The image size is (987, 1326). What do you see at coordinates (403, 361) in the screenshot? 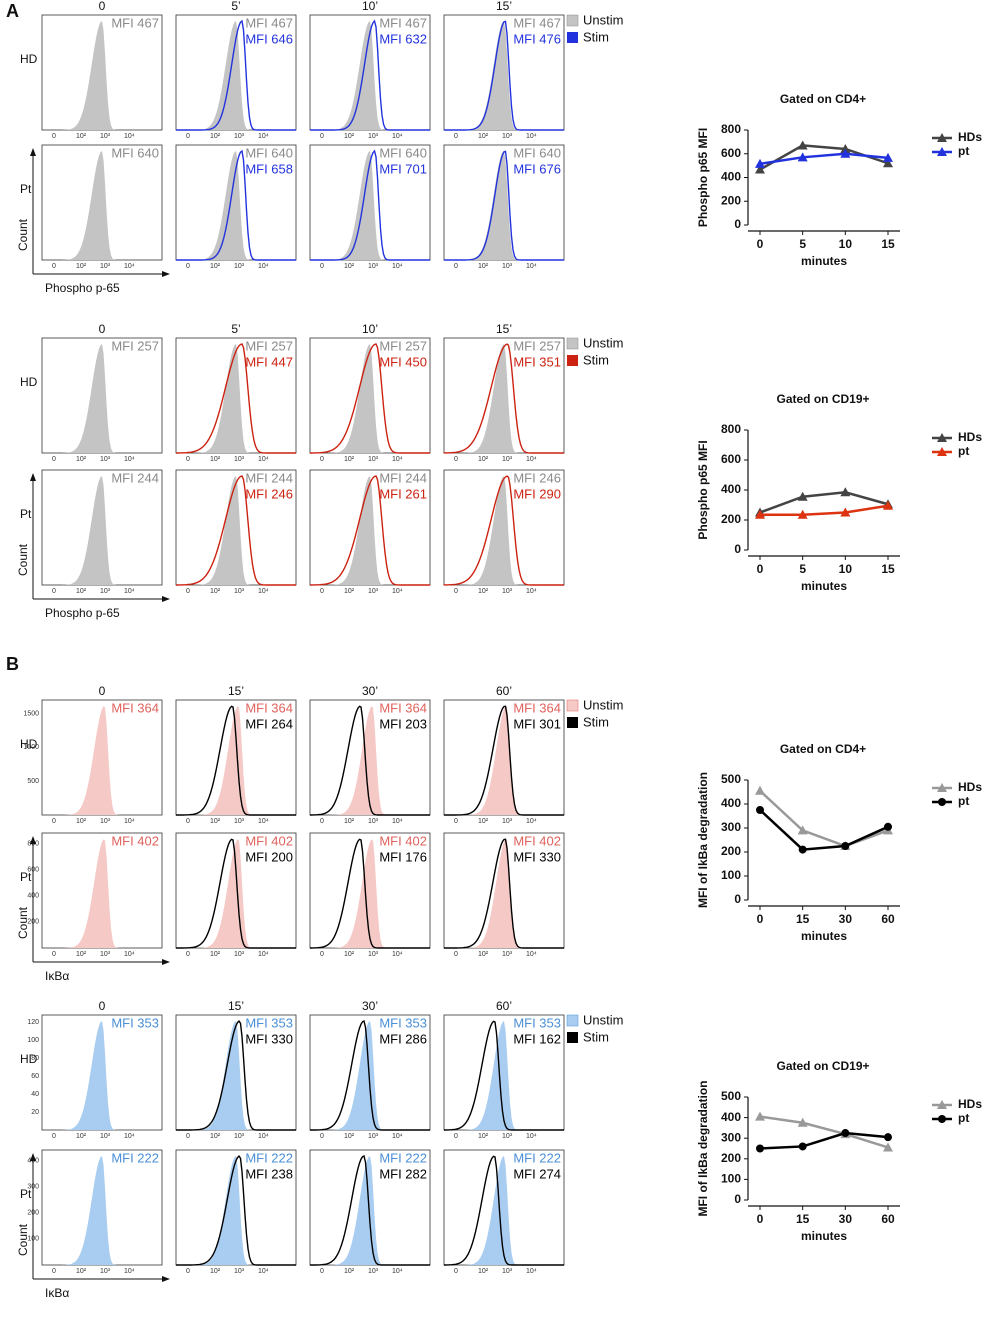
I see `mfi-label: MFI 450` at bounding box center [403, 361].